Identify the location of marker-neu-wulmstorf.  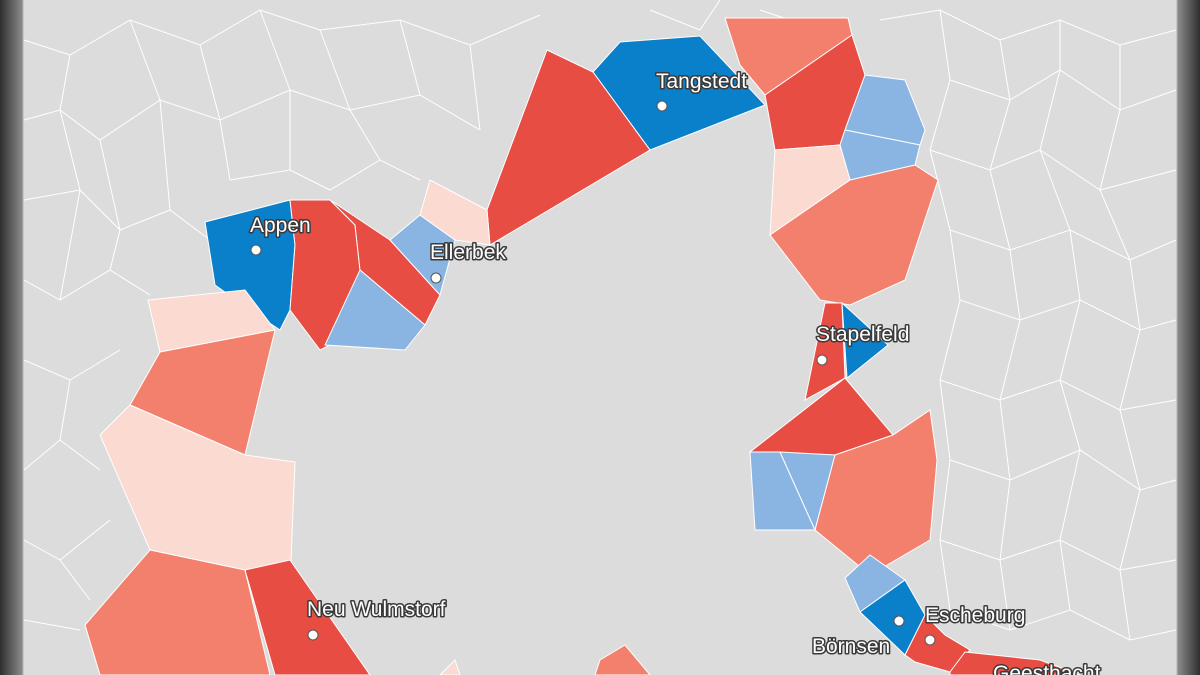
(313, 635).